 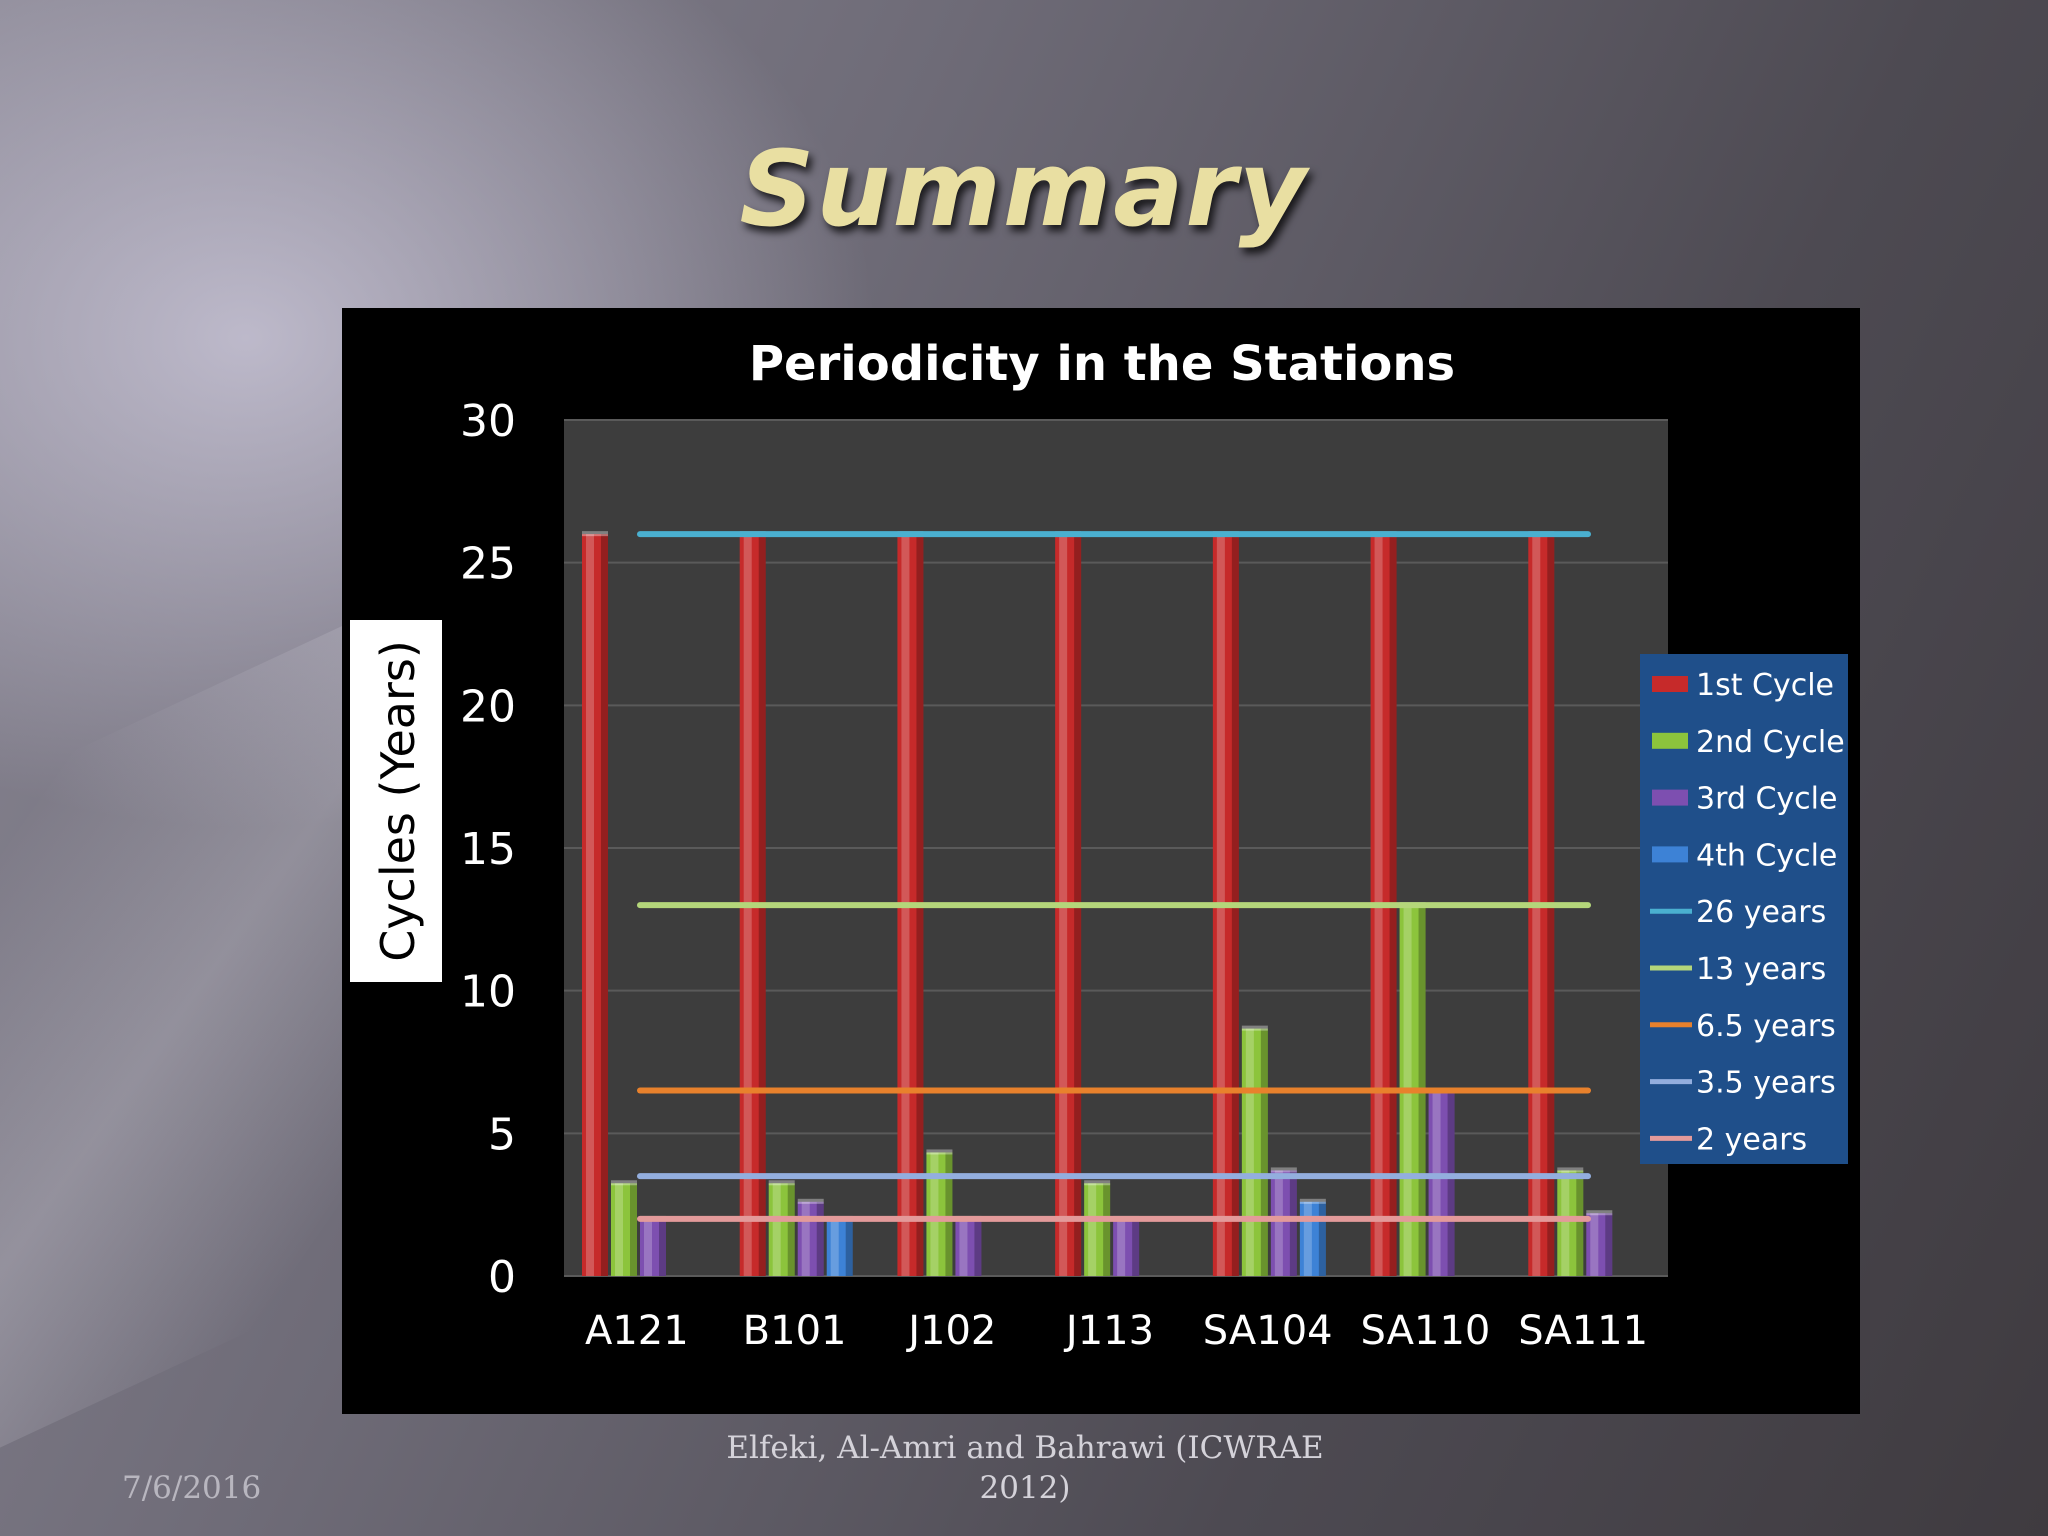 What do you see at coordinates (1766, 799) in the screenshot?
I see `legend-label: 3rd Cycle` at bounding box center [1766, 799].